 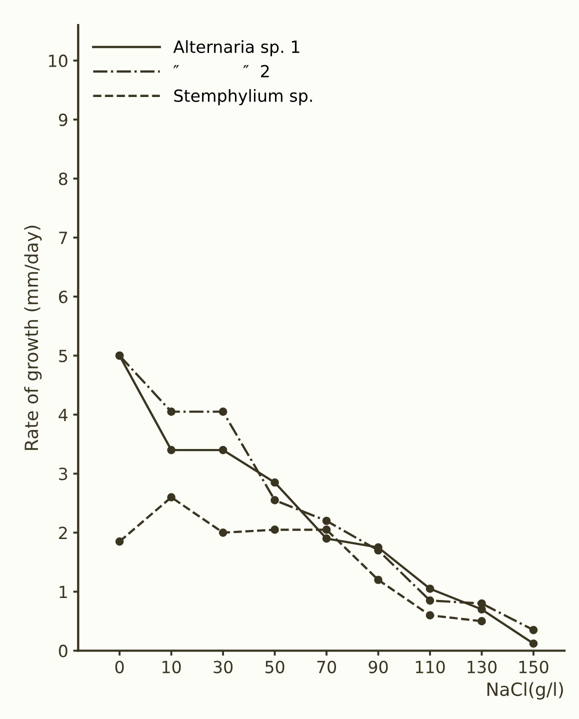 I want to click on y-tick-label: 5, so click(x=63, y=356).